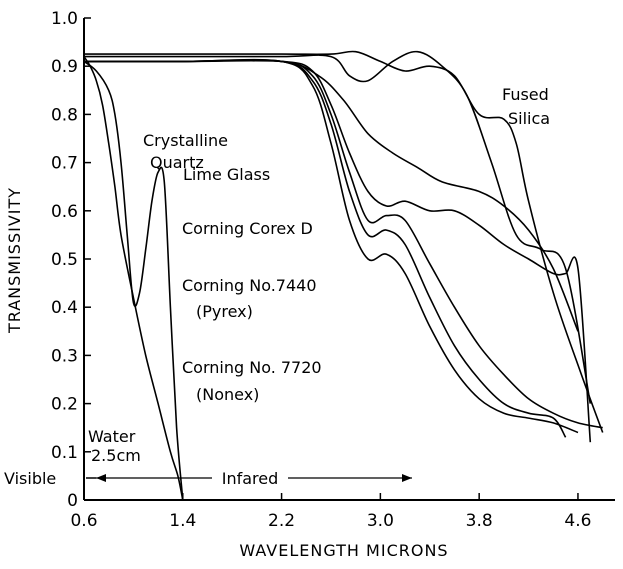 This screenshot has width=623, height=569. Describe the element at coordinates (479, 521) in the screenshot. I see `x-tick-label: 3.8` at that location.